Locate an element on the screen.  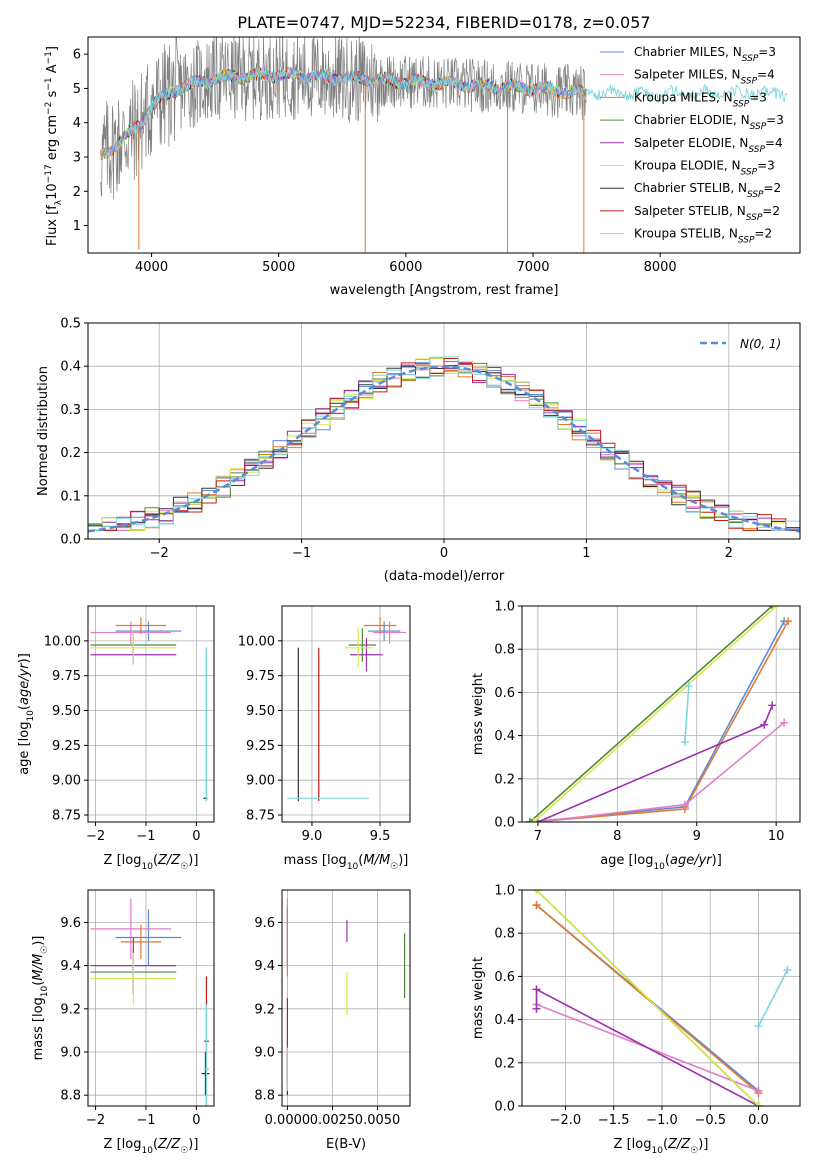
y-tick-label: 2 is located at coordinates (77, 192).